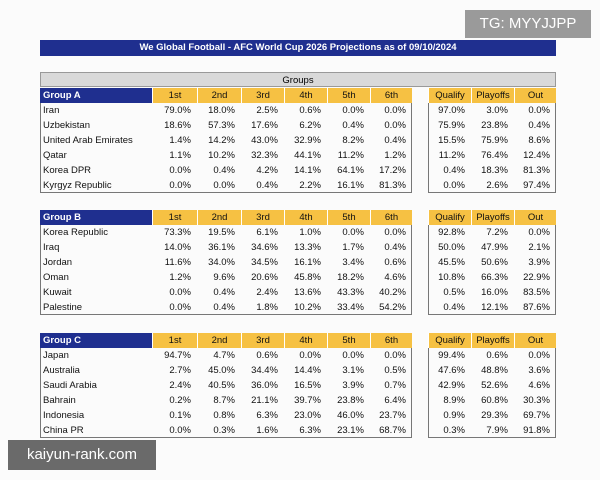 This screenshot has width=600, height=480. I want to click on column-header: 2nd, so click(219, 340).